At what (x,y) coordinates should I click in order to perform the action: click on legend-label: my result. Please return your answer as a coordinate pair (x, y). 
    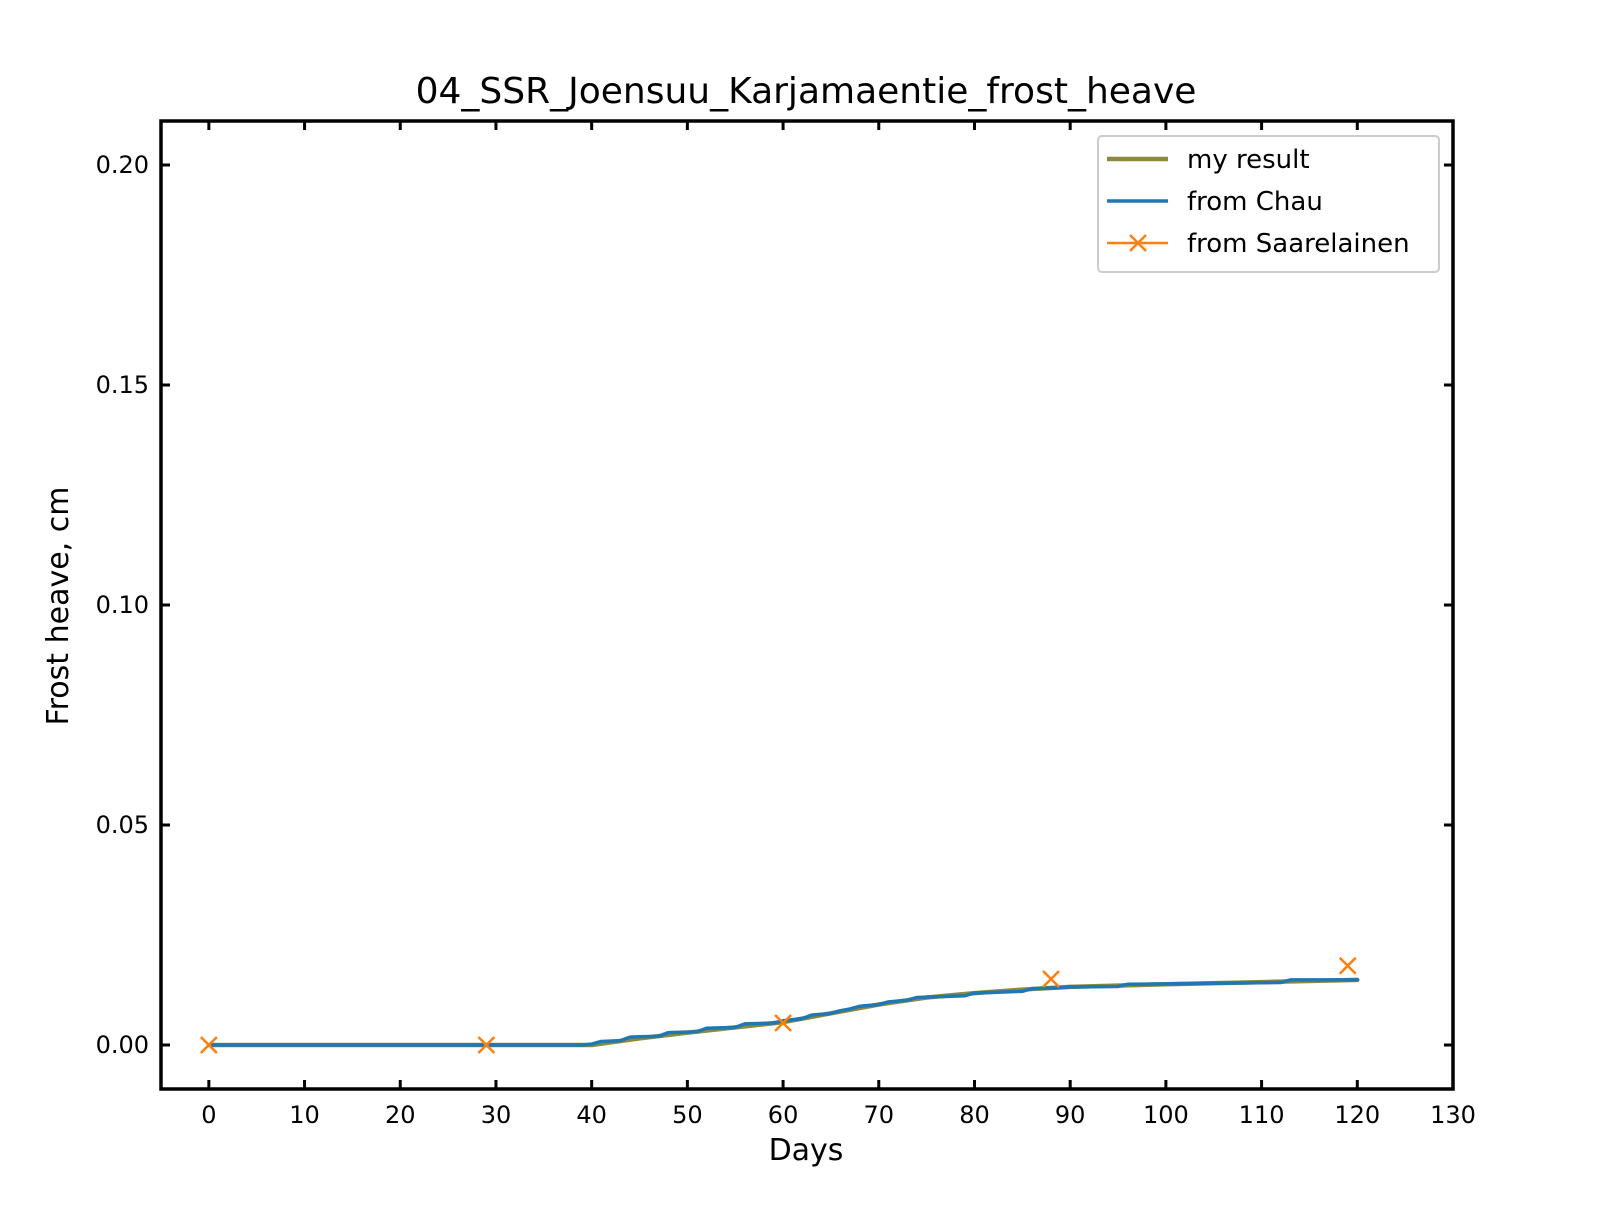
    Looking at the image, I should click on (1248, 160).